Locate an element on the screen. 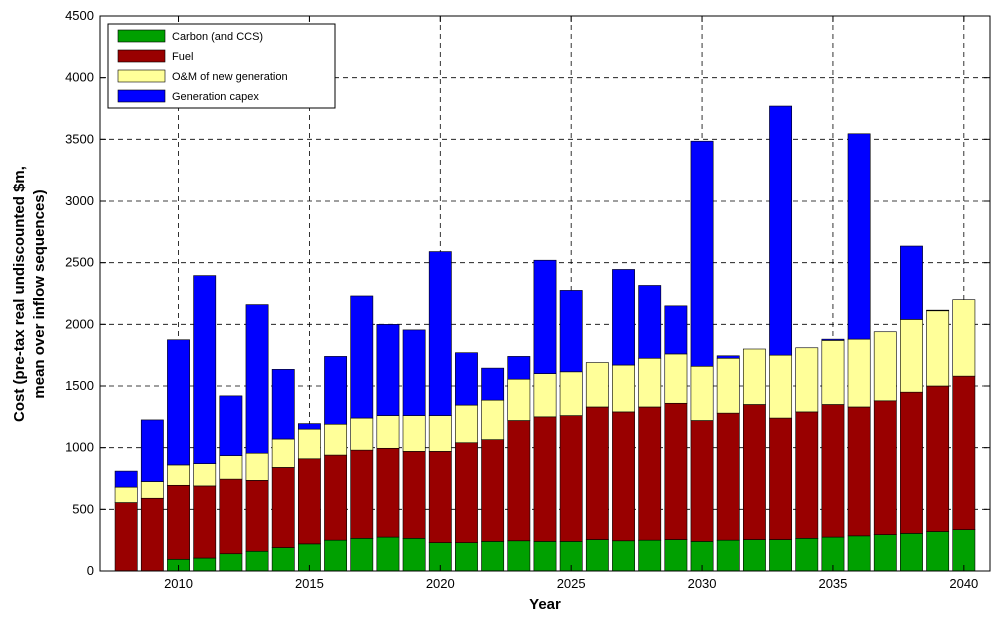  y-tick-label: 2500 is located at coordinates (79, 262).